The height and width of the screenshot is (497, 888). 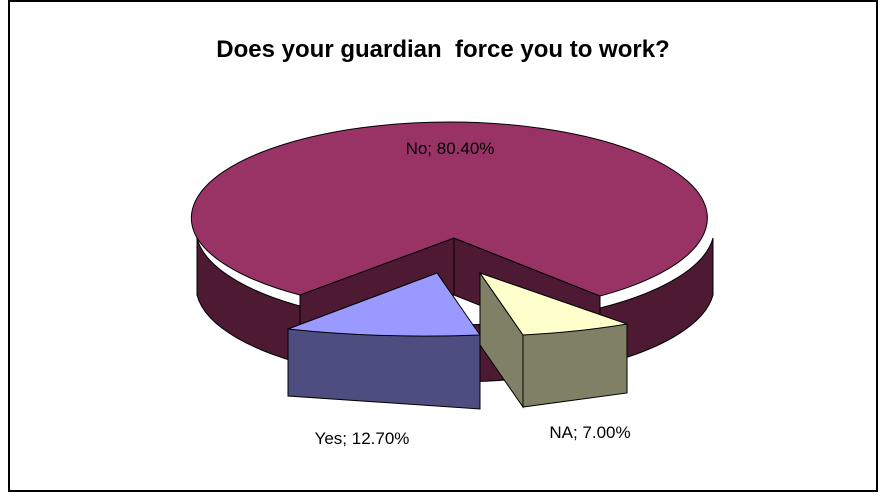 What do you see at coordinates (575, 365) in the screenshot?
I see `slice-na-side` at bounding box center [575, 365].